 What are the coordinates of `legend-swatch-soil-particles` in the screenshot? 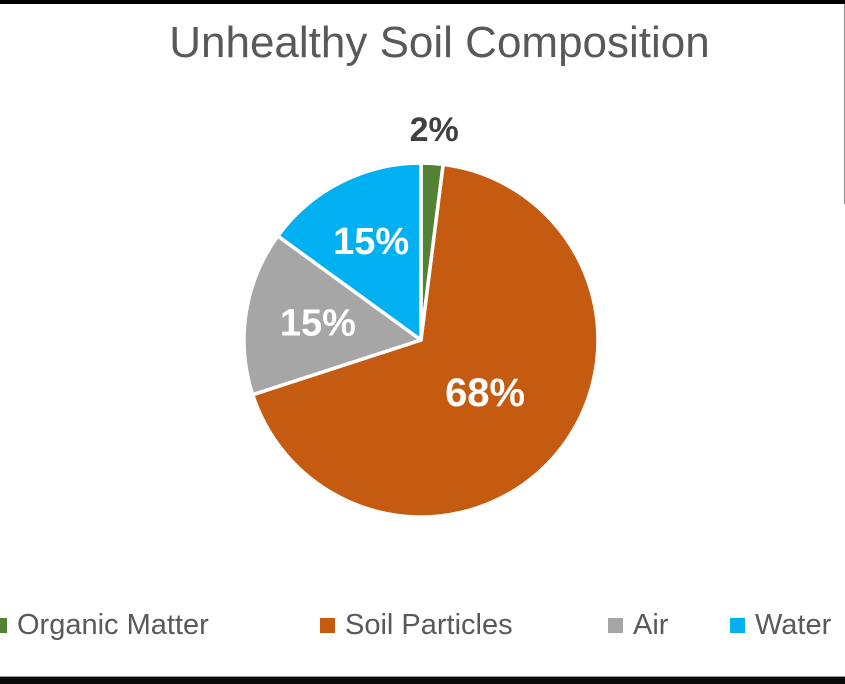 It's located at (327, 625).